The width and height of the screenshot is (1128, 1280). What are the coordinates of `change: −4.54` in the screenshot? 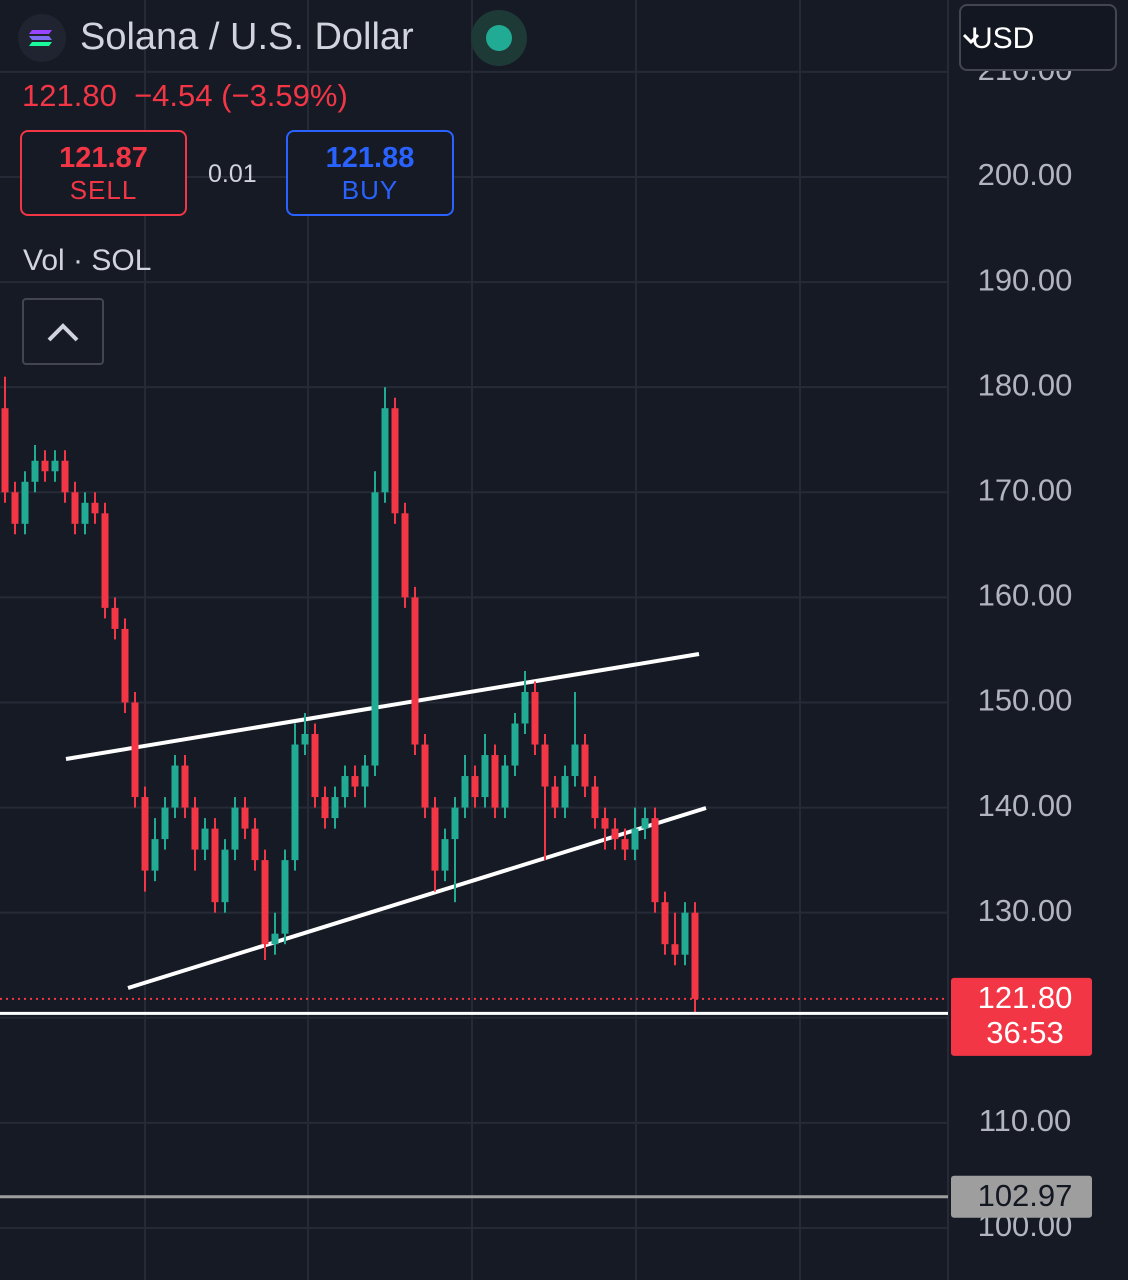 It's located at (173, 95).